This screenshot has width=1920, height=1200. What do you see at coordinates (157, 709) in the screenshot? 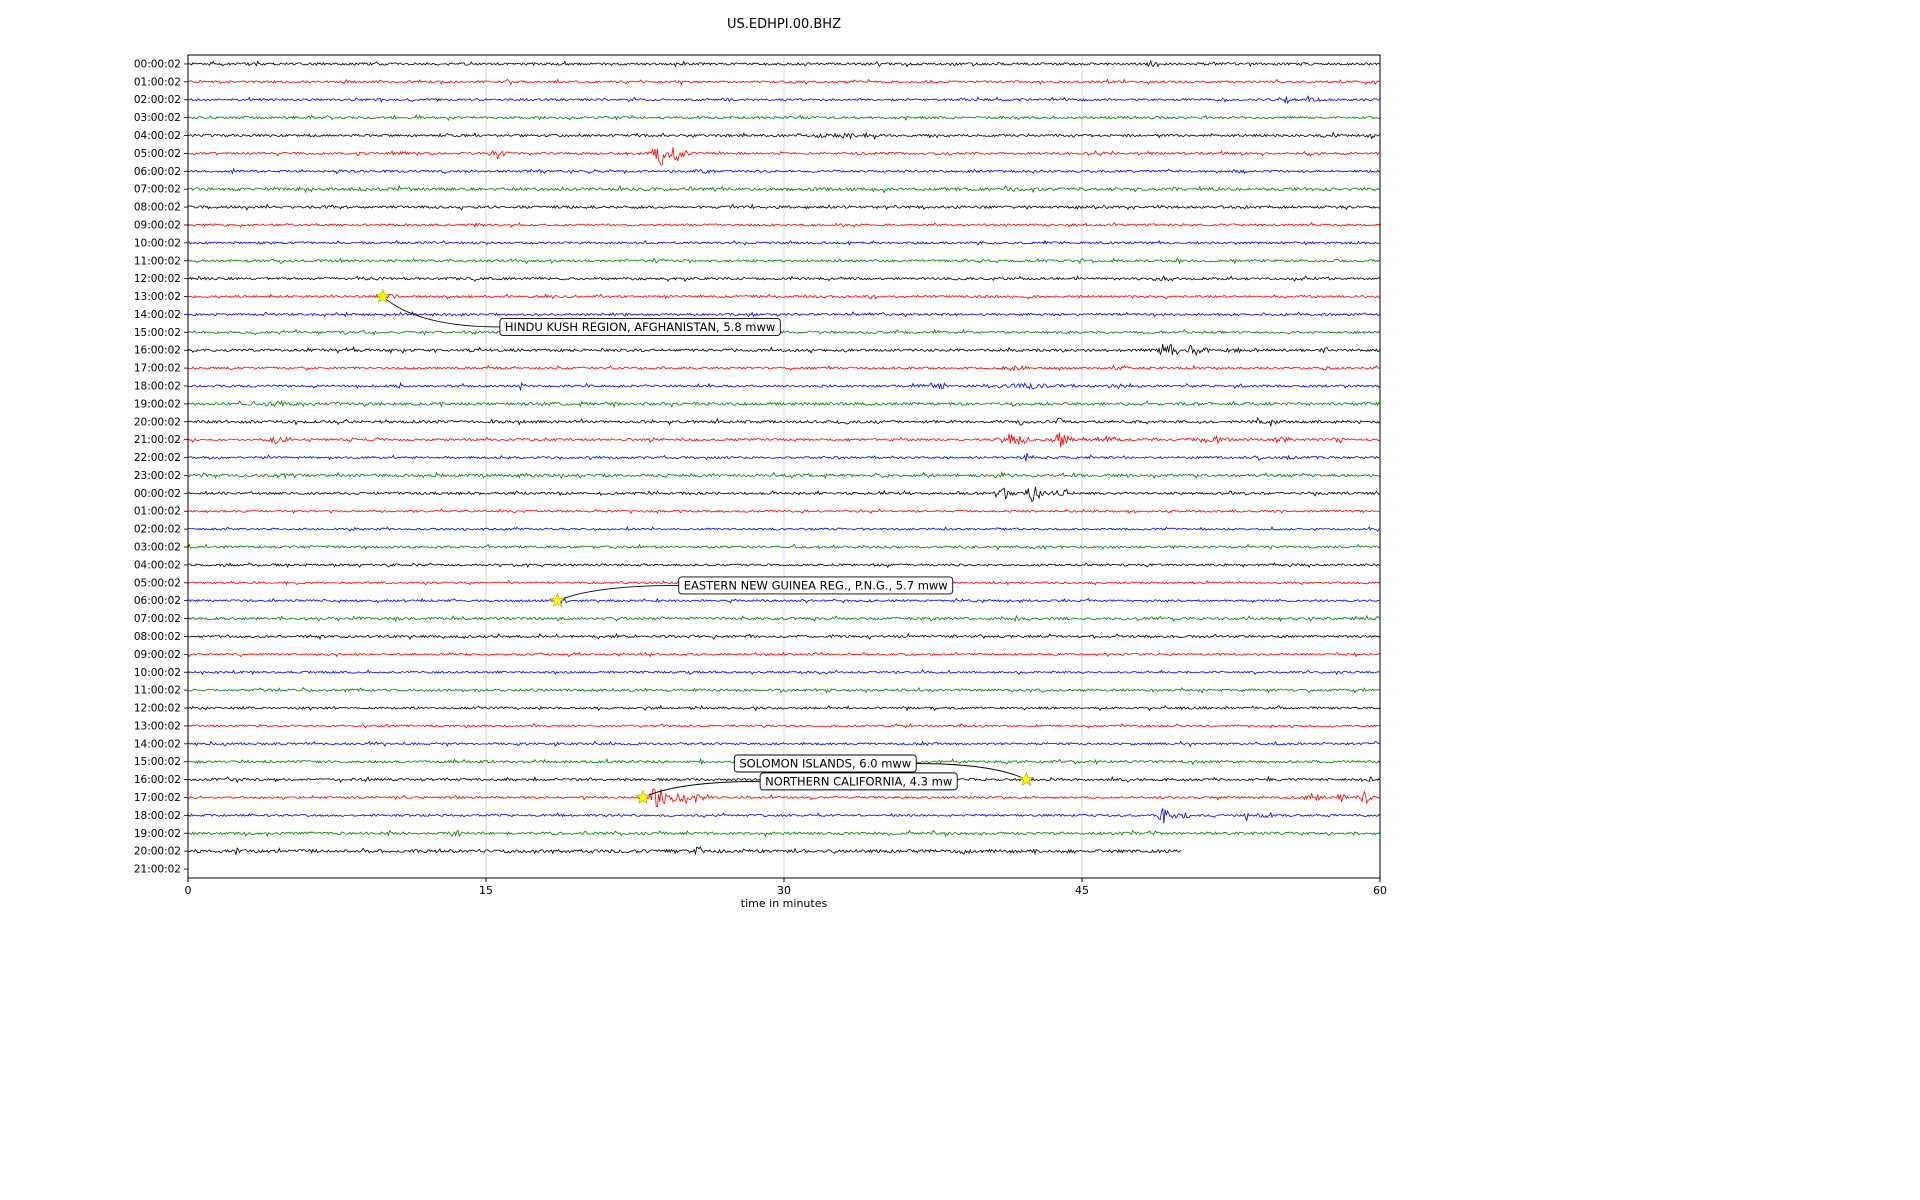
I see `row-time-label: 12:00:02` at bounding box center [157, 709].